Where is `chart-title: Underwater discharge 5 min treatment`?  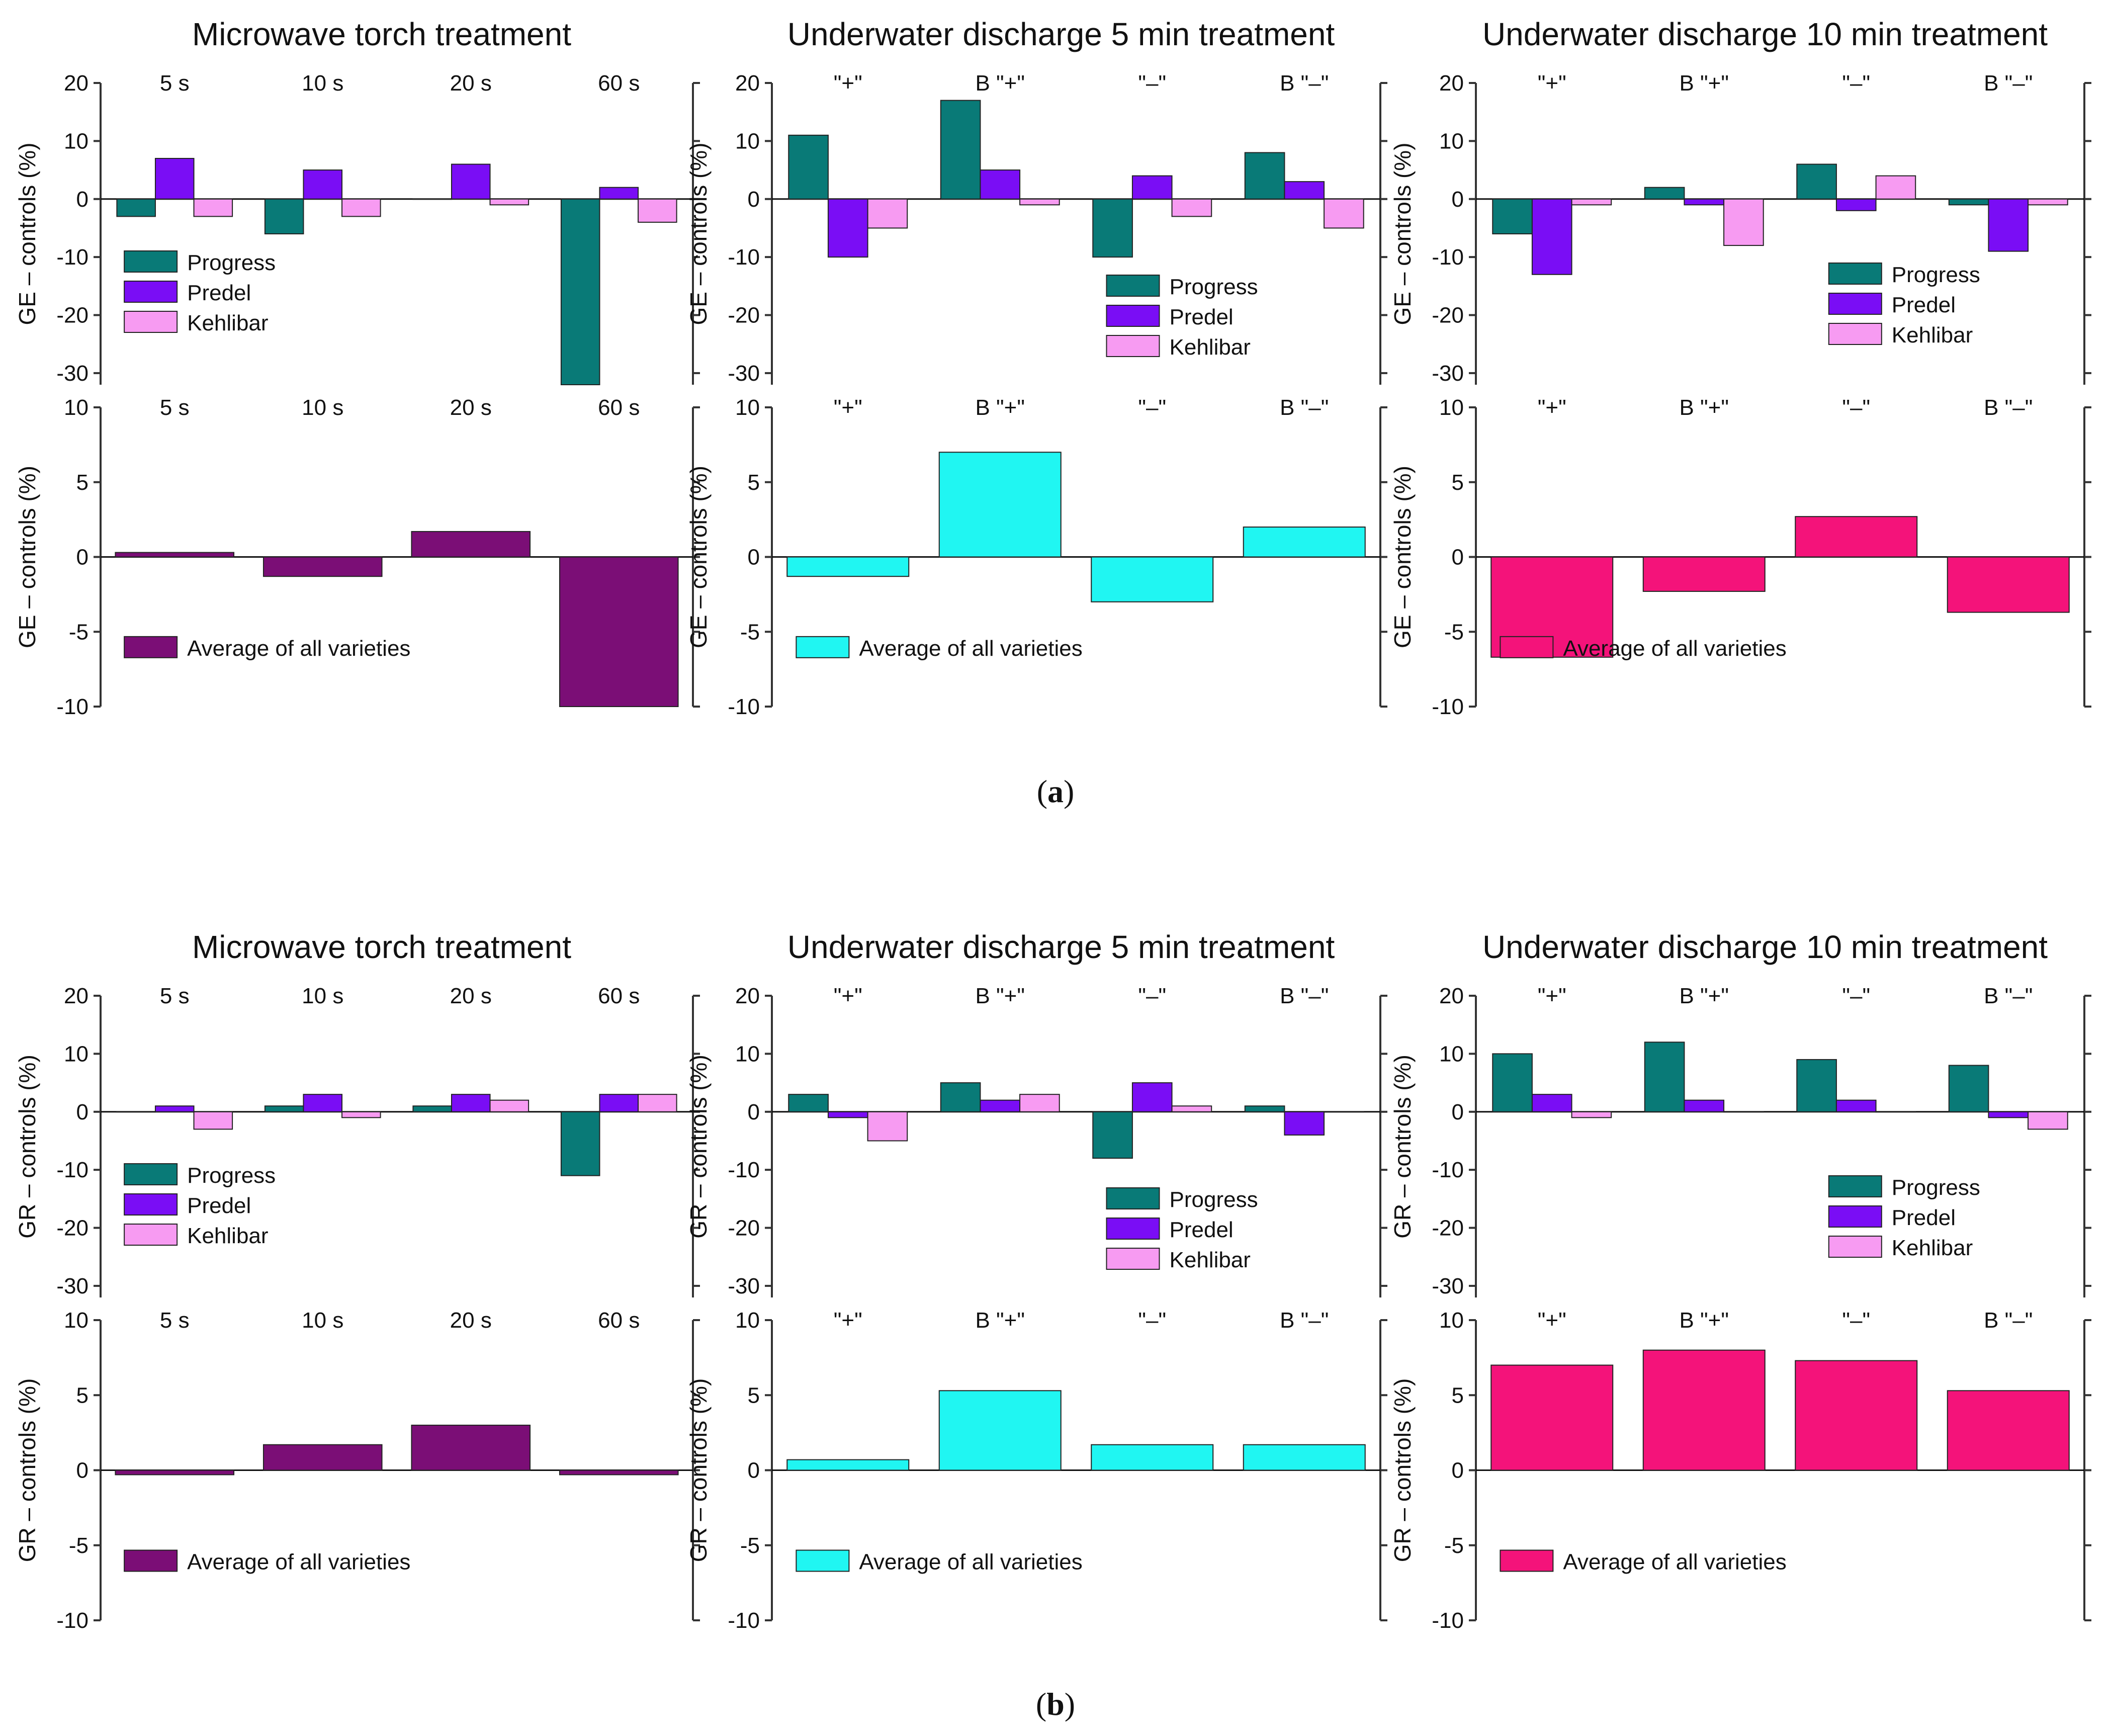 chart-title: Underwater discharge 5 min treatment is located at coordinates (1061, 947).